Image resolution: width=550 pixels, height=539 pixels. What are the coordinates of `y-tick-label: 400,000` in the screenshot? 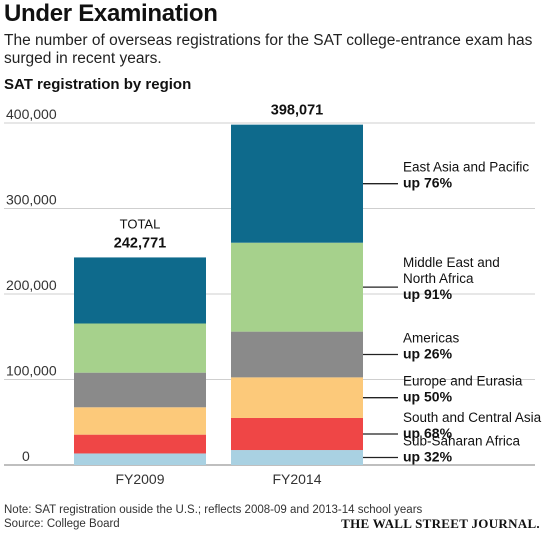 It's located at (31, 114).